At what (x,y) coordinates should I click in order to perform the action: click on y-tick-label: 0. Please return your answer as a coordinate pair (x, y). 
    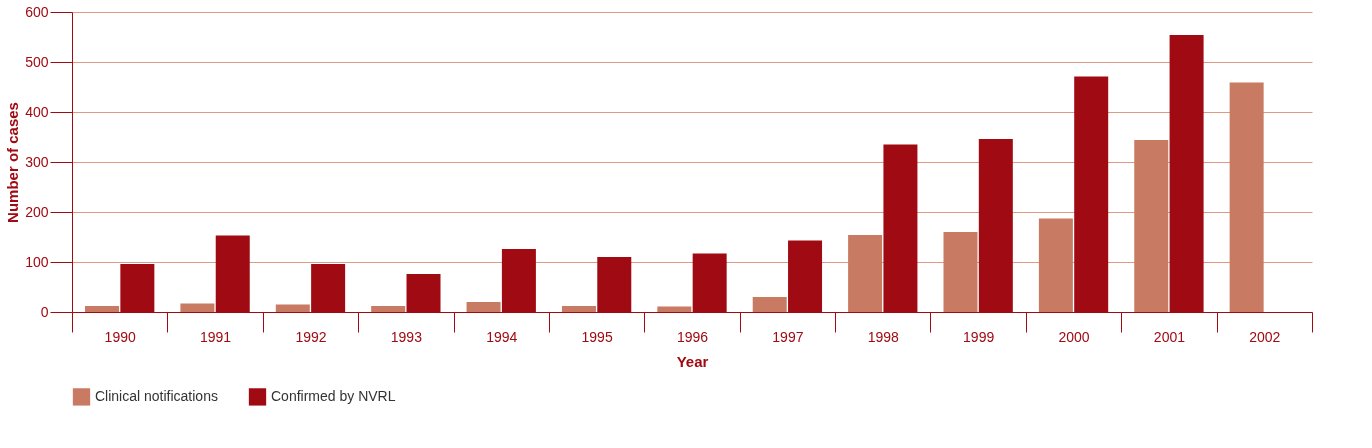
    Looking at the image, I should click on (44, 311).